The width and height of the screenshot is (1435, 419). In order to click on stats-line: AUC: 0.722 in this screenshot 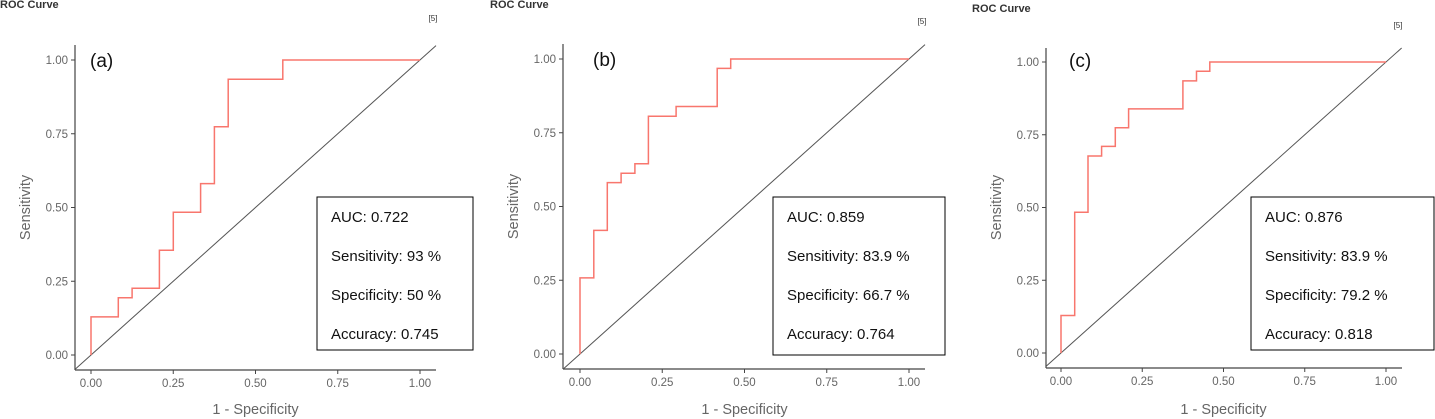, I will do `click(370, 217)`.